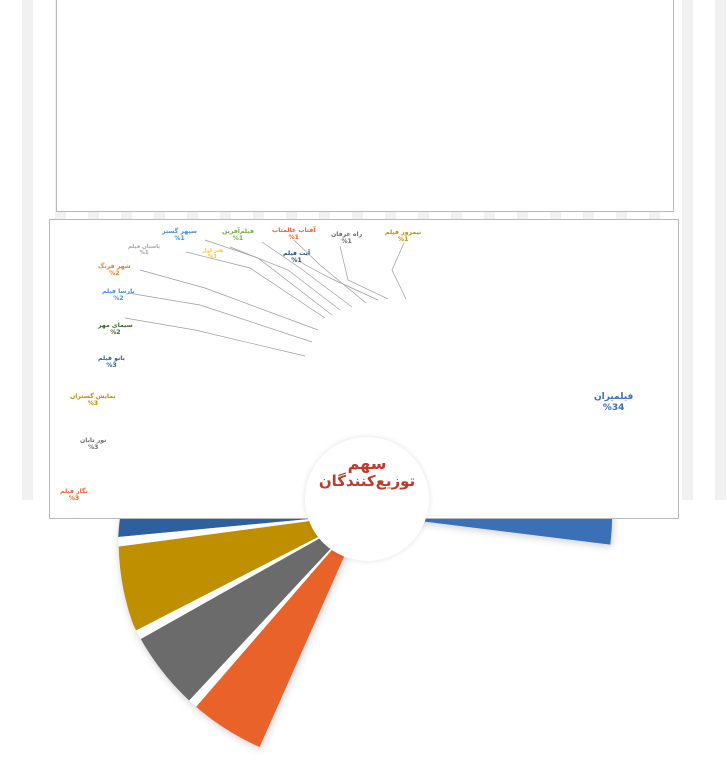 The height and width of the screenshot is (769, 727). I want to click on bottom-label-namayesh-gostaran: نمایش گستران %3, so click(93, 400).